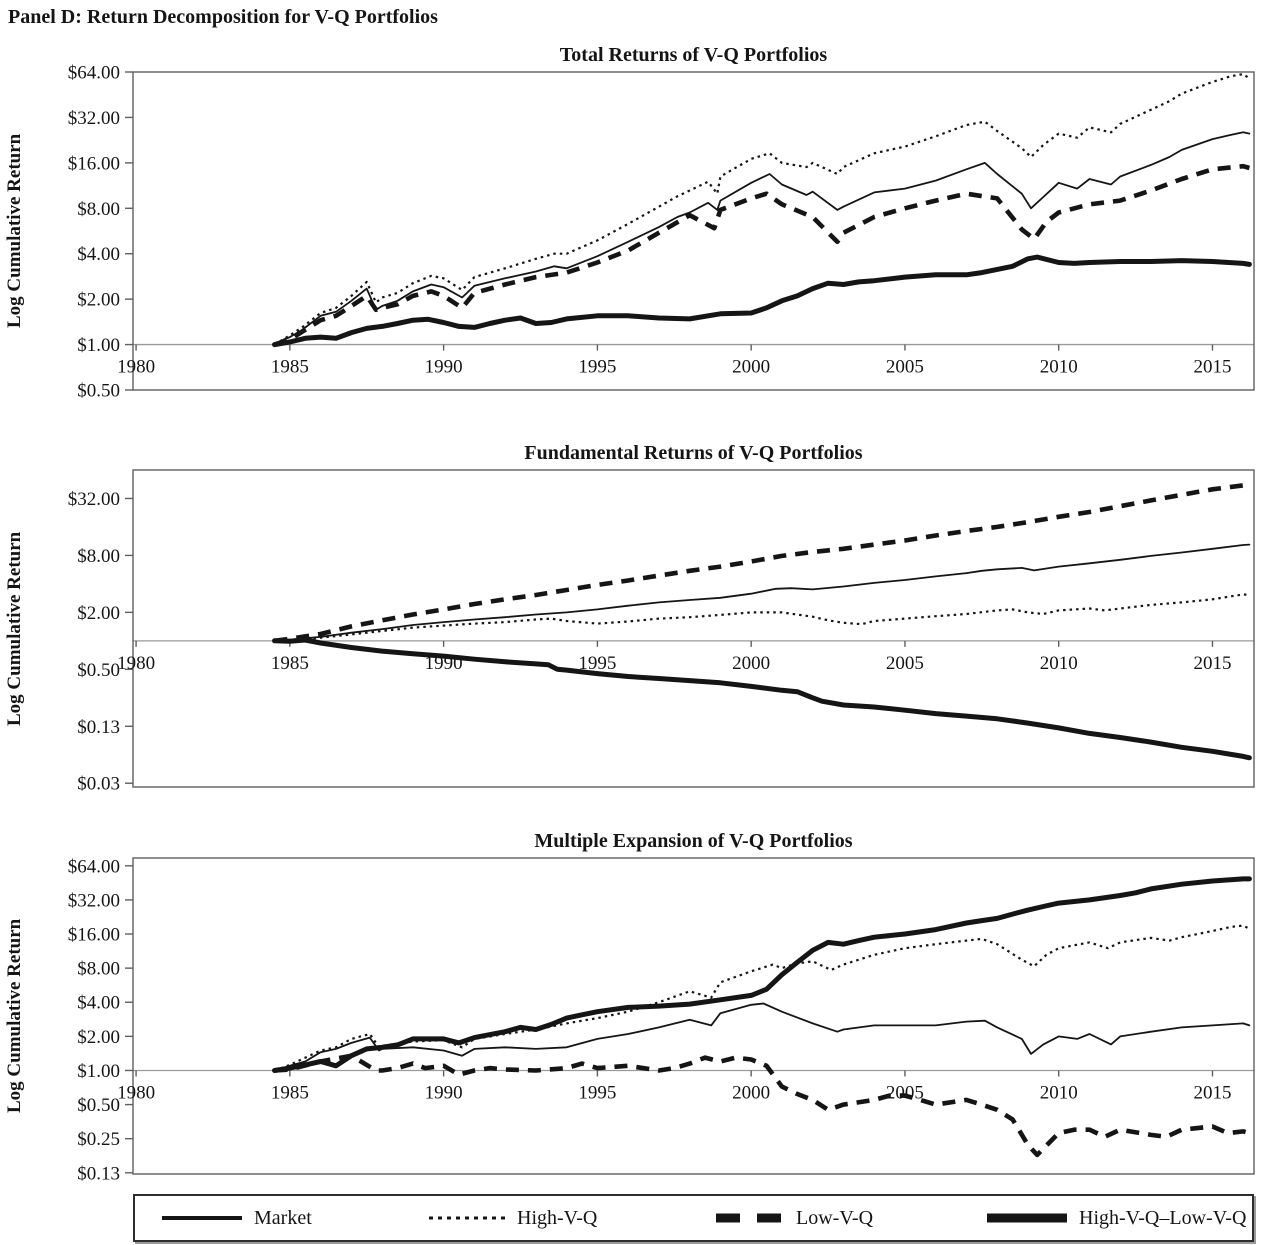  What do you see at coordinates (98, 784) in the screenshot?
I see `svg-text: $0.03` at bounding box center [98, 784].